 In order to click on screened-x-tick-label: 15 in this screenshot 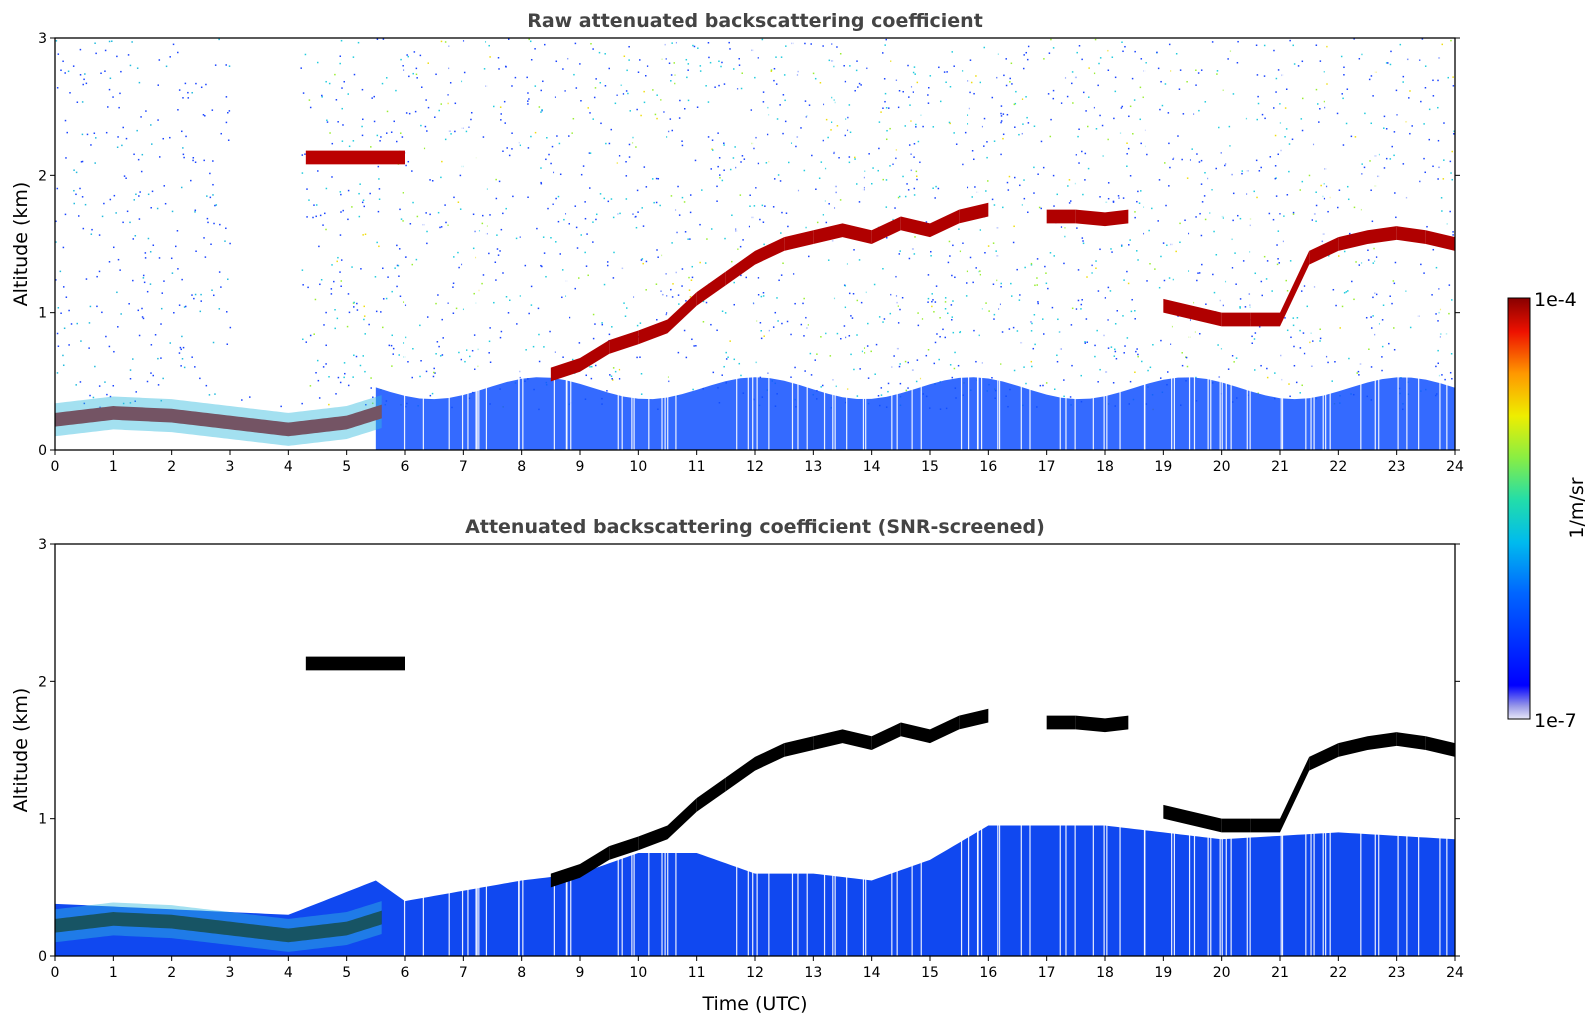, I will do `click(930, 973)`.